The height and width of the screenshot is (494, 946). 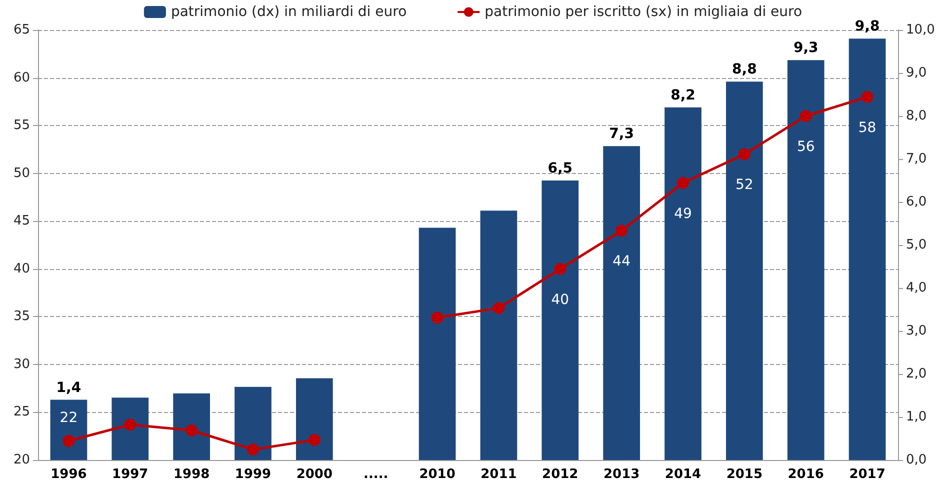 I want to click on y2-tick-label: 2,0, so click(x=916, y=374).